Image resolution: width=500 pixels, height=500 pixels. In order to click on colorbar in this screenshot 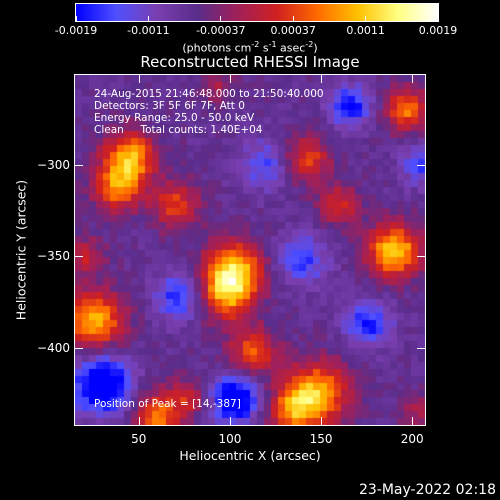, I will do `click(257, 12)`.